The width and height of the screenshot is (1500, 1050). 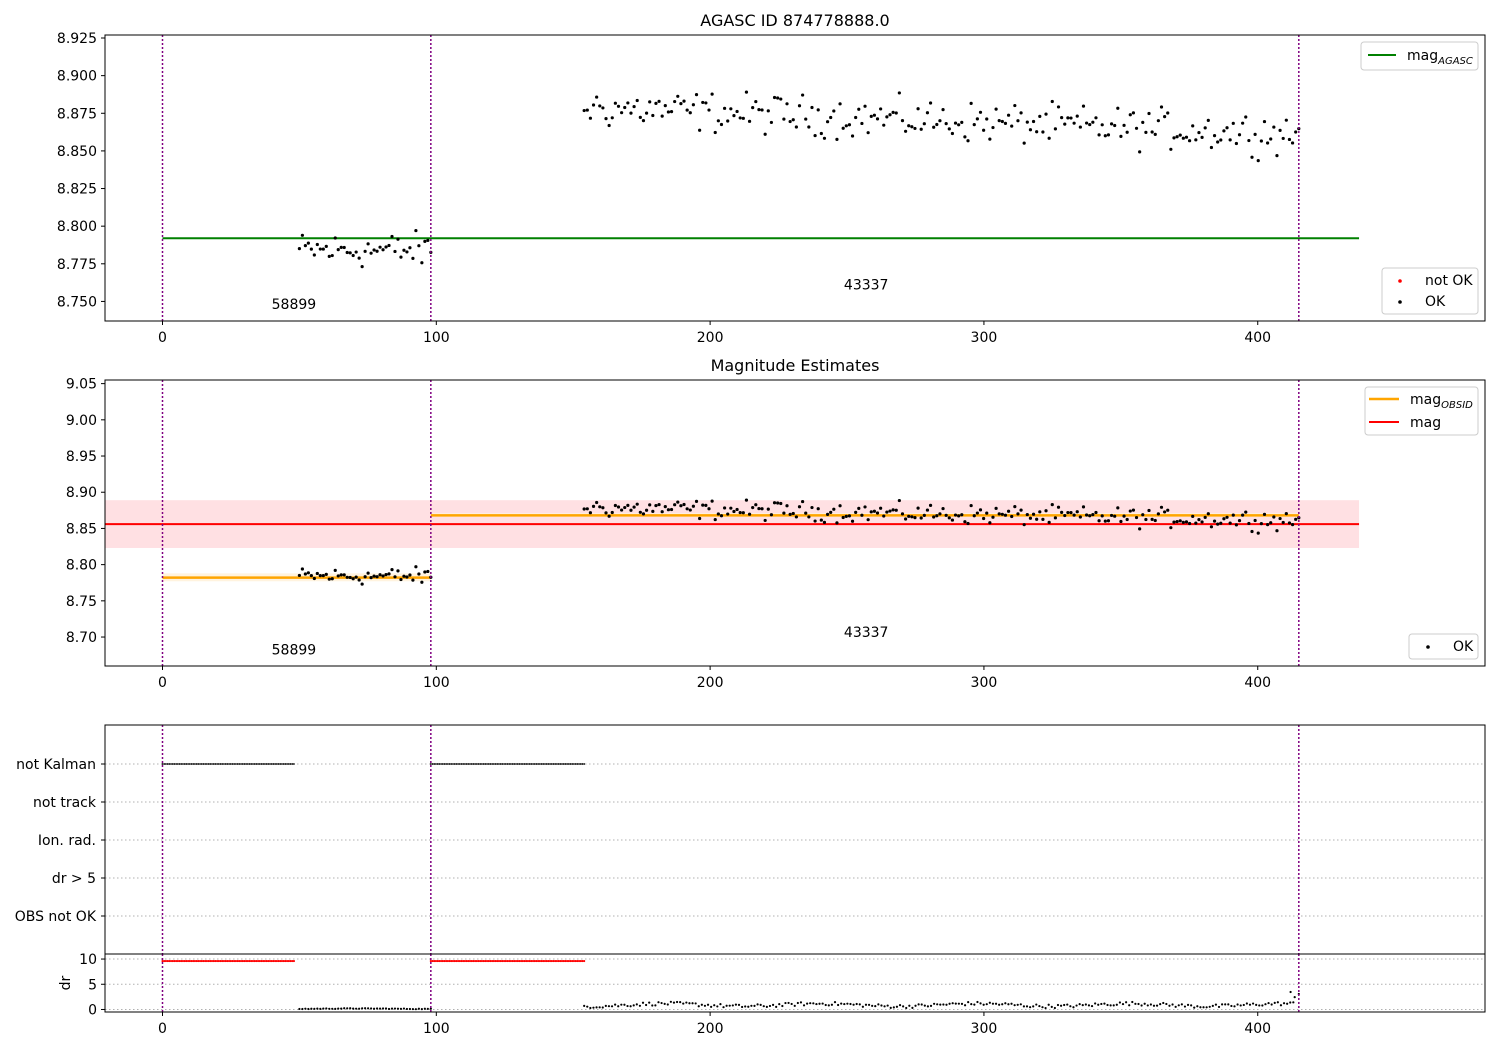 What do you see at coordinates (77, 190) in the screenshot?
I see `y-tick-label: 8.825` at bounding box center [77, 190].